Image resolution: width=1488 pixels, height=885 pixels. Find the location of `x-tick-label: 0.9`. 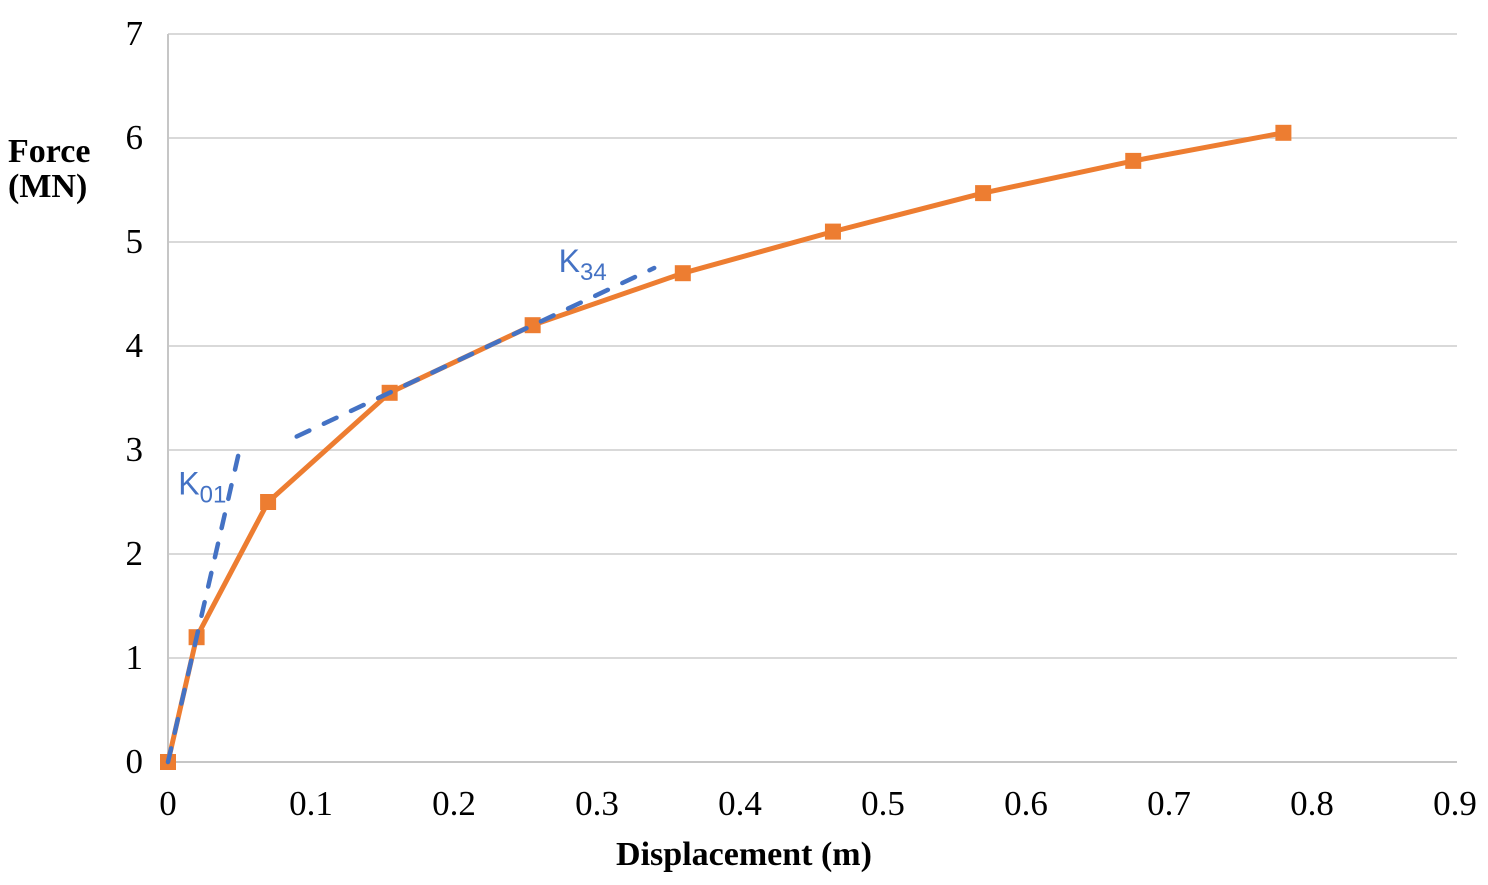

x-tick-label: 0.9 is located at coordinates (1455, 803).